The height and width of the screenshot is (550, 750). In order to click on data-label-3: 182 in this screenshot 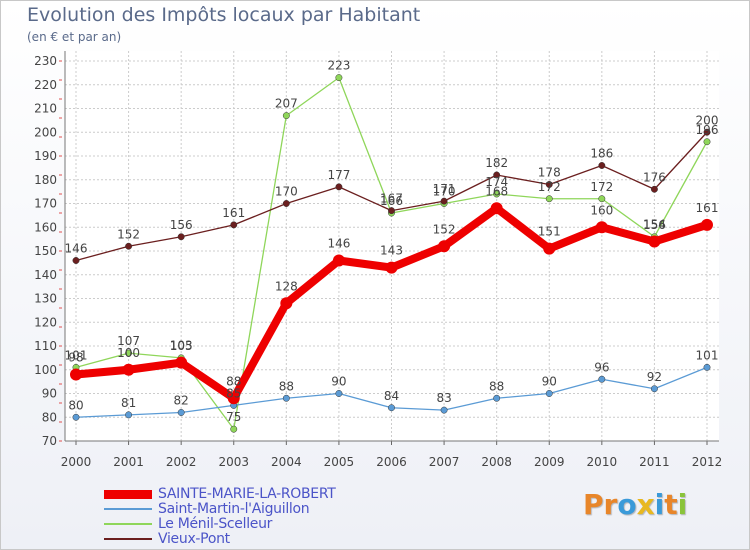, I will do `click(496, 163)`.